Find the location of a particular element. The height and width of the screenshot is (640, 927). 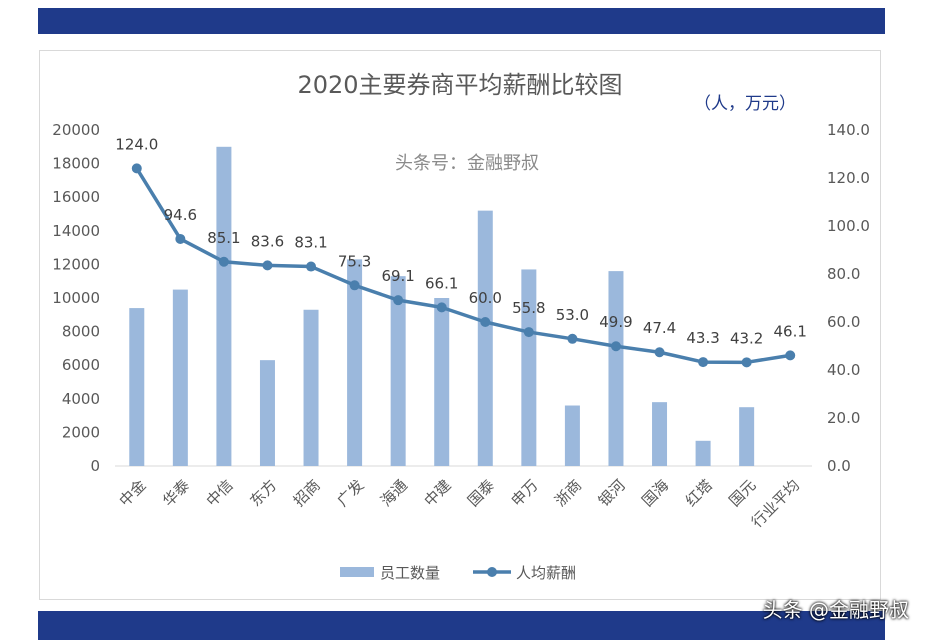

category-label: 海通 is located at coordinates (394, 493).